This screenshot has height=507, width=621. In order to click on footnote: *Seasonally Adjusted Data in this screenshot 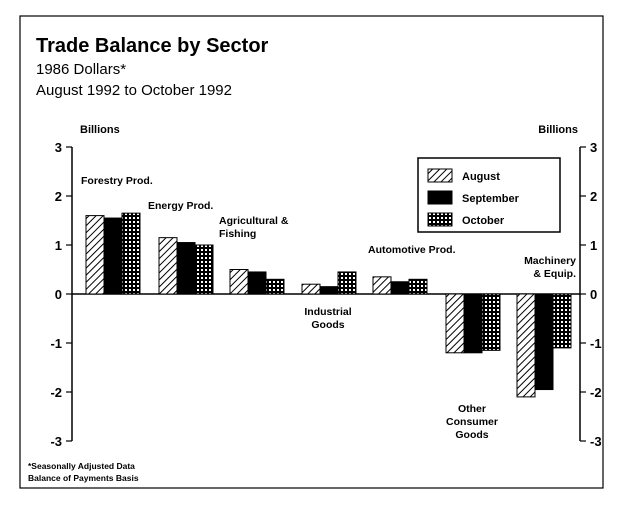, I will do `click(81, 466)`.